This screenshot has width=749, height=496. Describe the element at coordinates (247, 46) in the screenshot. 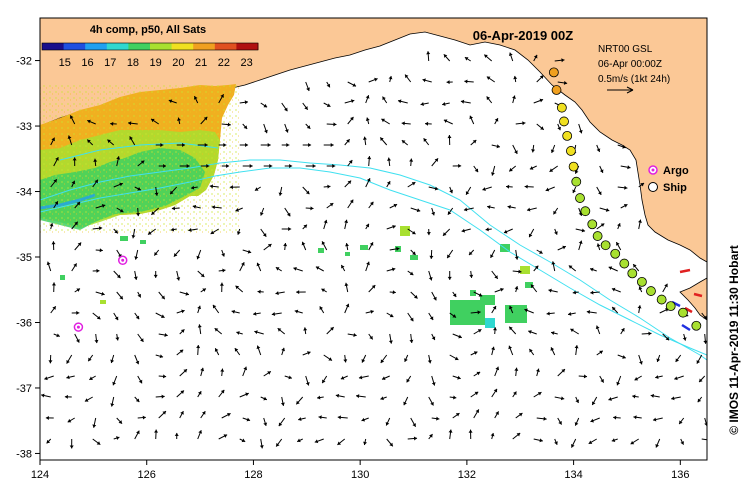

I see `colorbar-segment` at that location.